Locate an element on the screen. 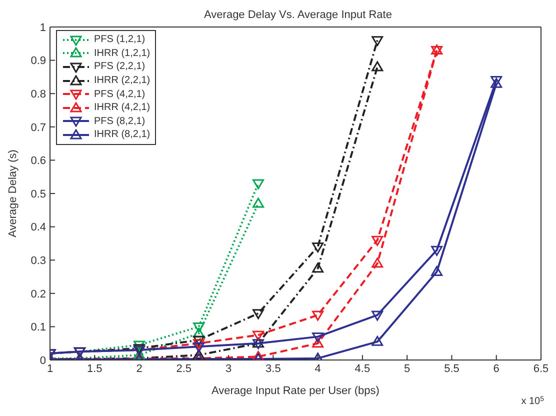  legend-label: IHRR (8,2,1) is located at coordinates (122, 134).